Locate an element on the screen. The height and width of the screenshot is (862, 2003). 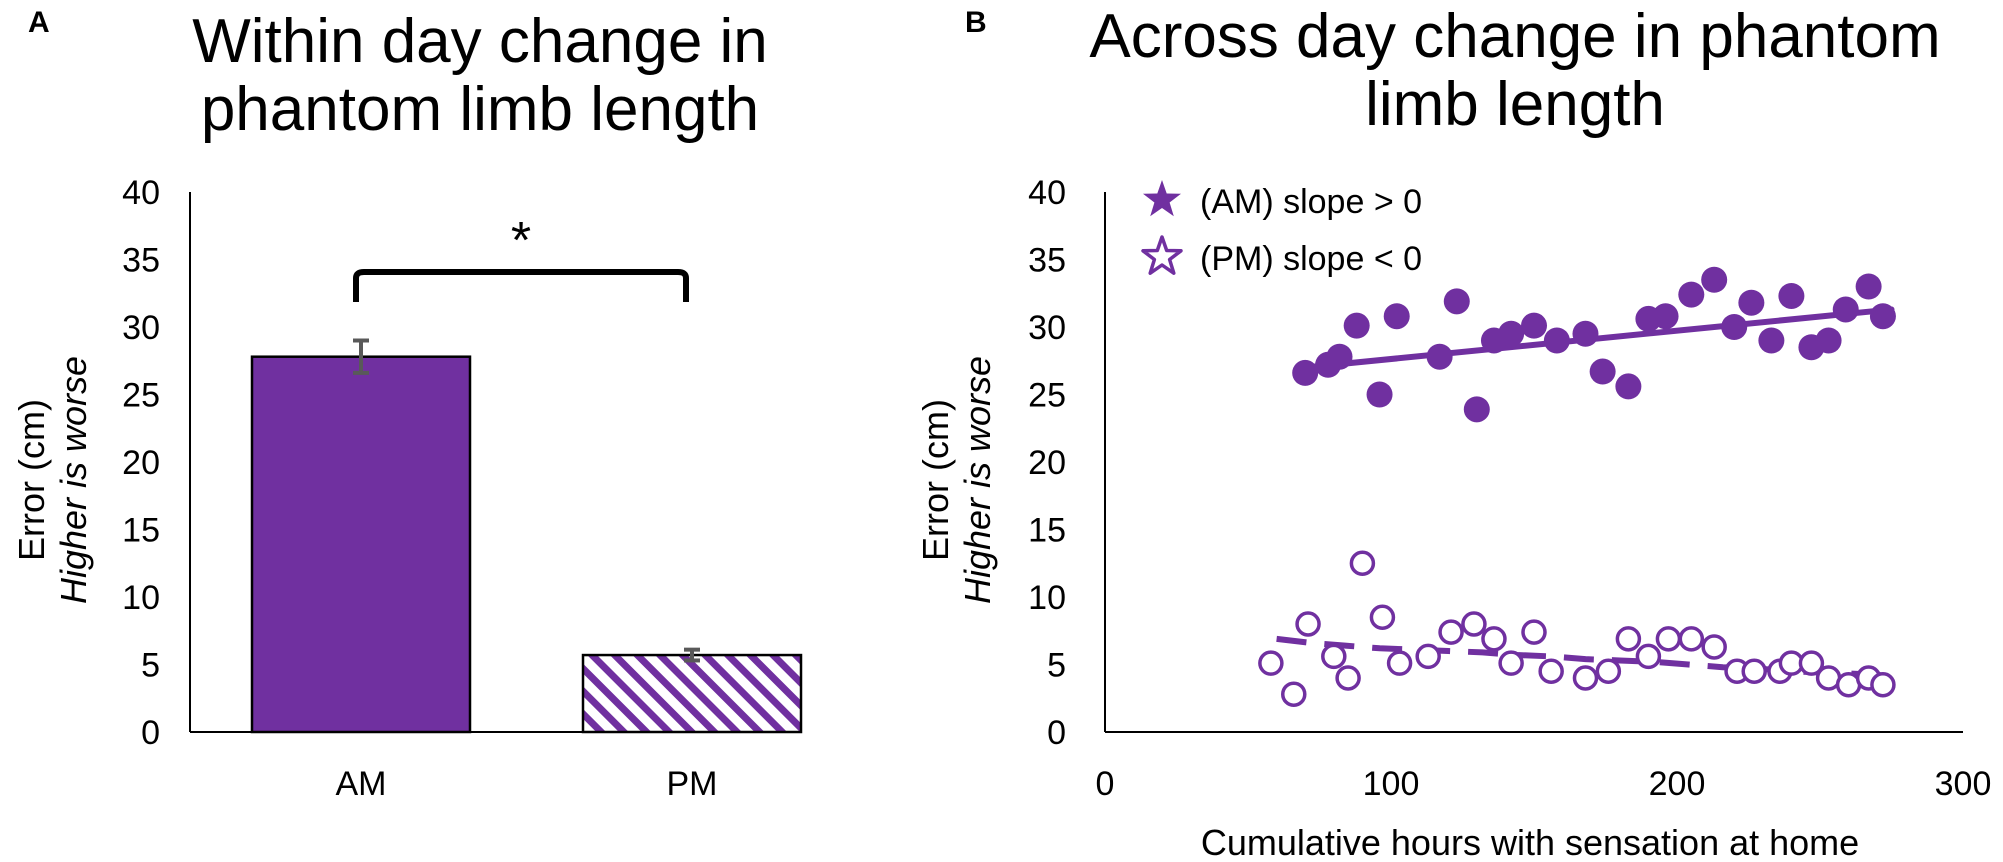
panel-b-title-line-2: limb length is located at coordinates (1515, 104).